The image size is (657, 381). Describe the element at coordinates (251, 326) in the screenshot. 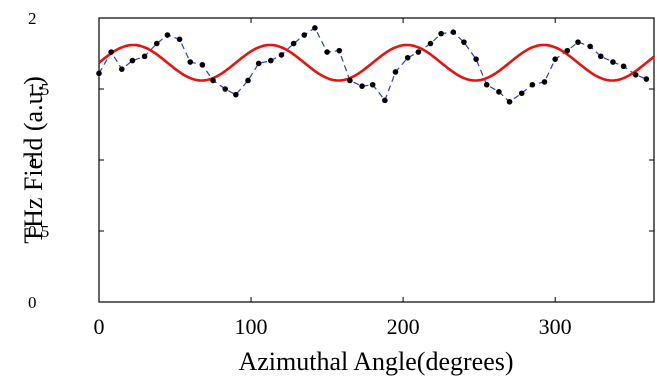

I see `x-tick-label: 100` at that location.